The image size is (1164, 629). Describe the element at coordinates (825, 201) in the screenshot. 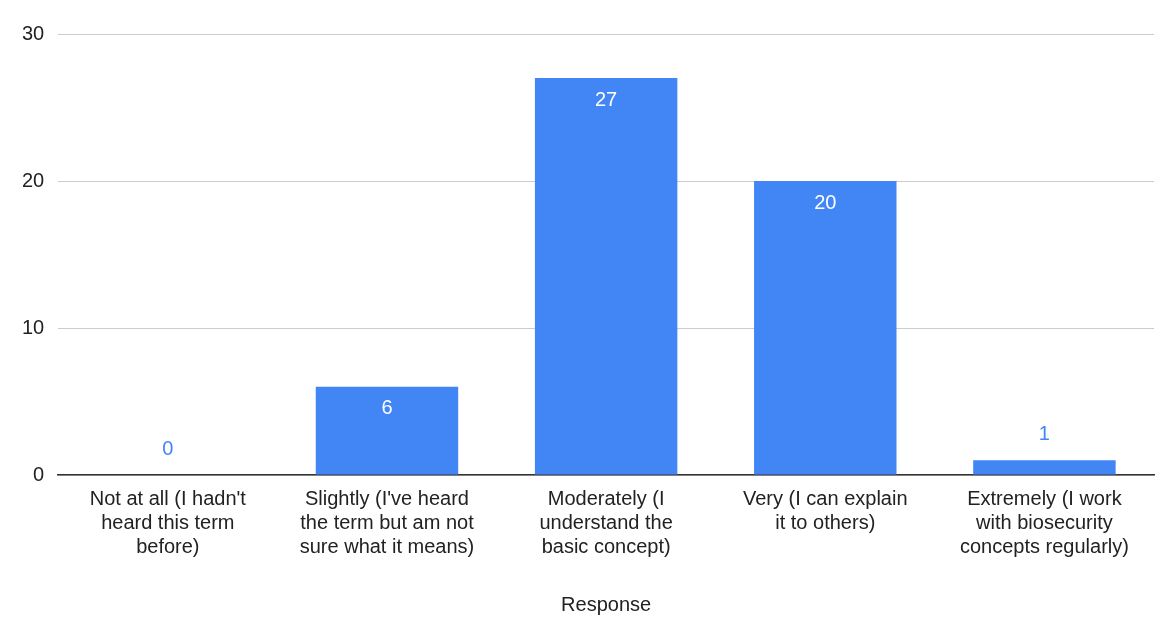

I see `data-label: 20` at that location.